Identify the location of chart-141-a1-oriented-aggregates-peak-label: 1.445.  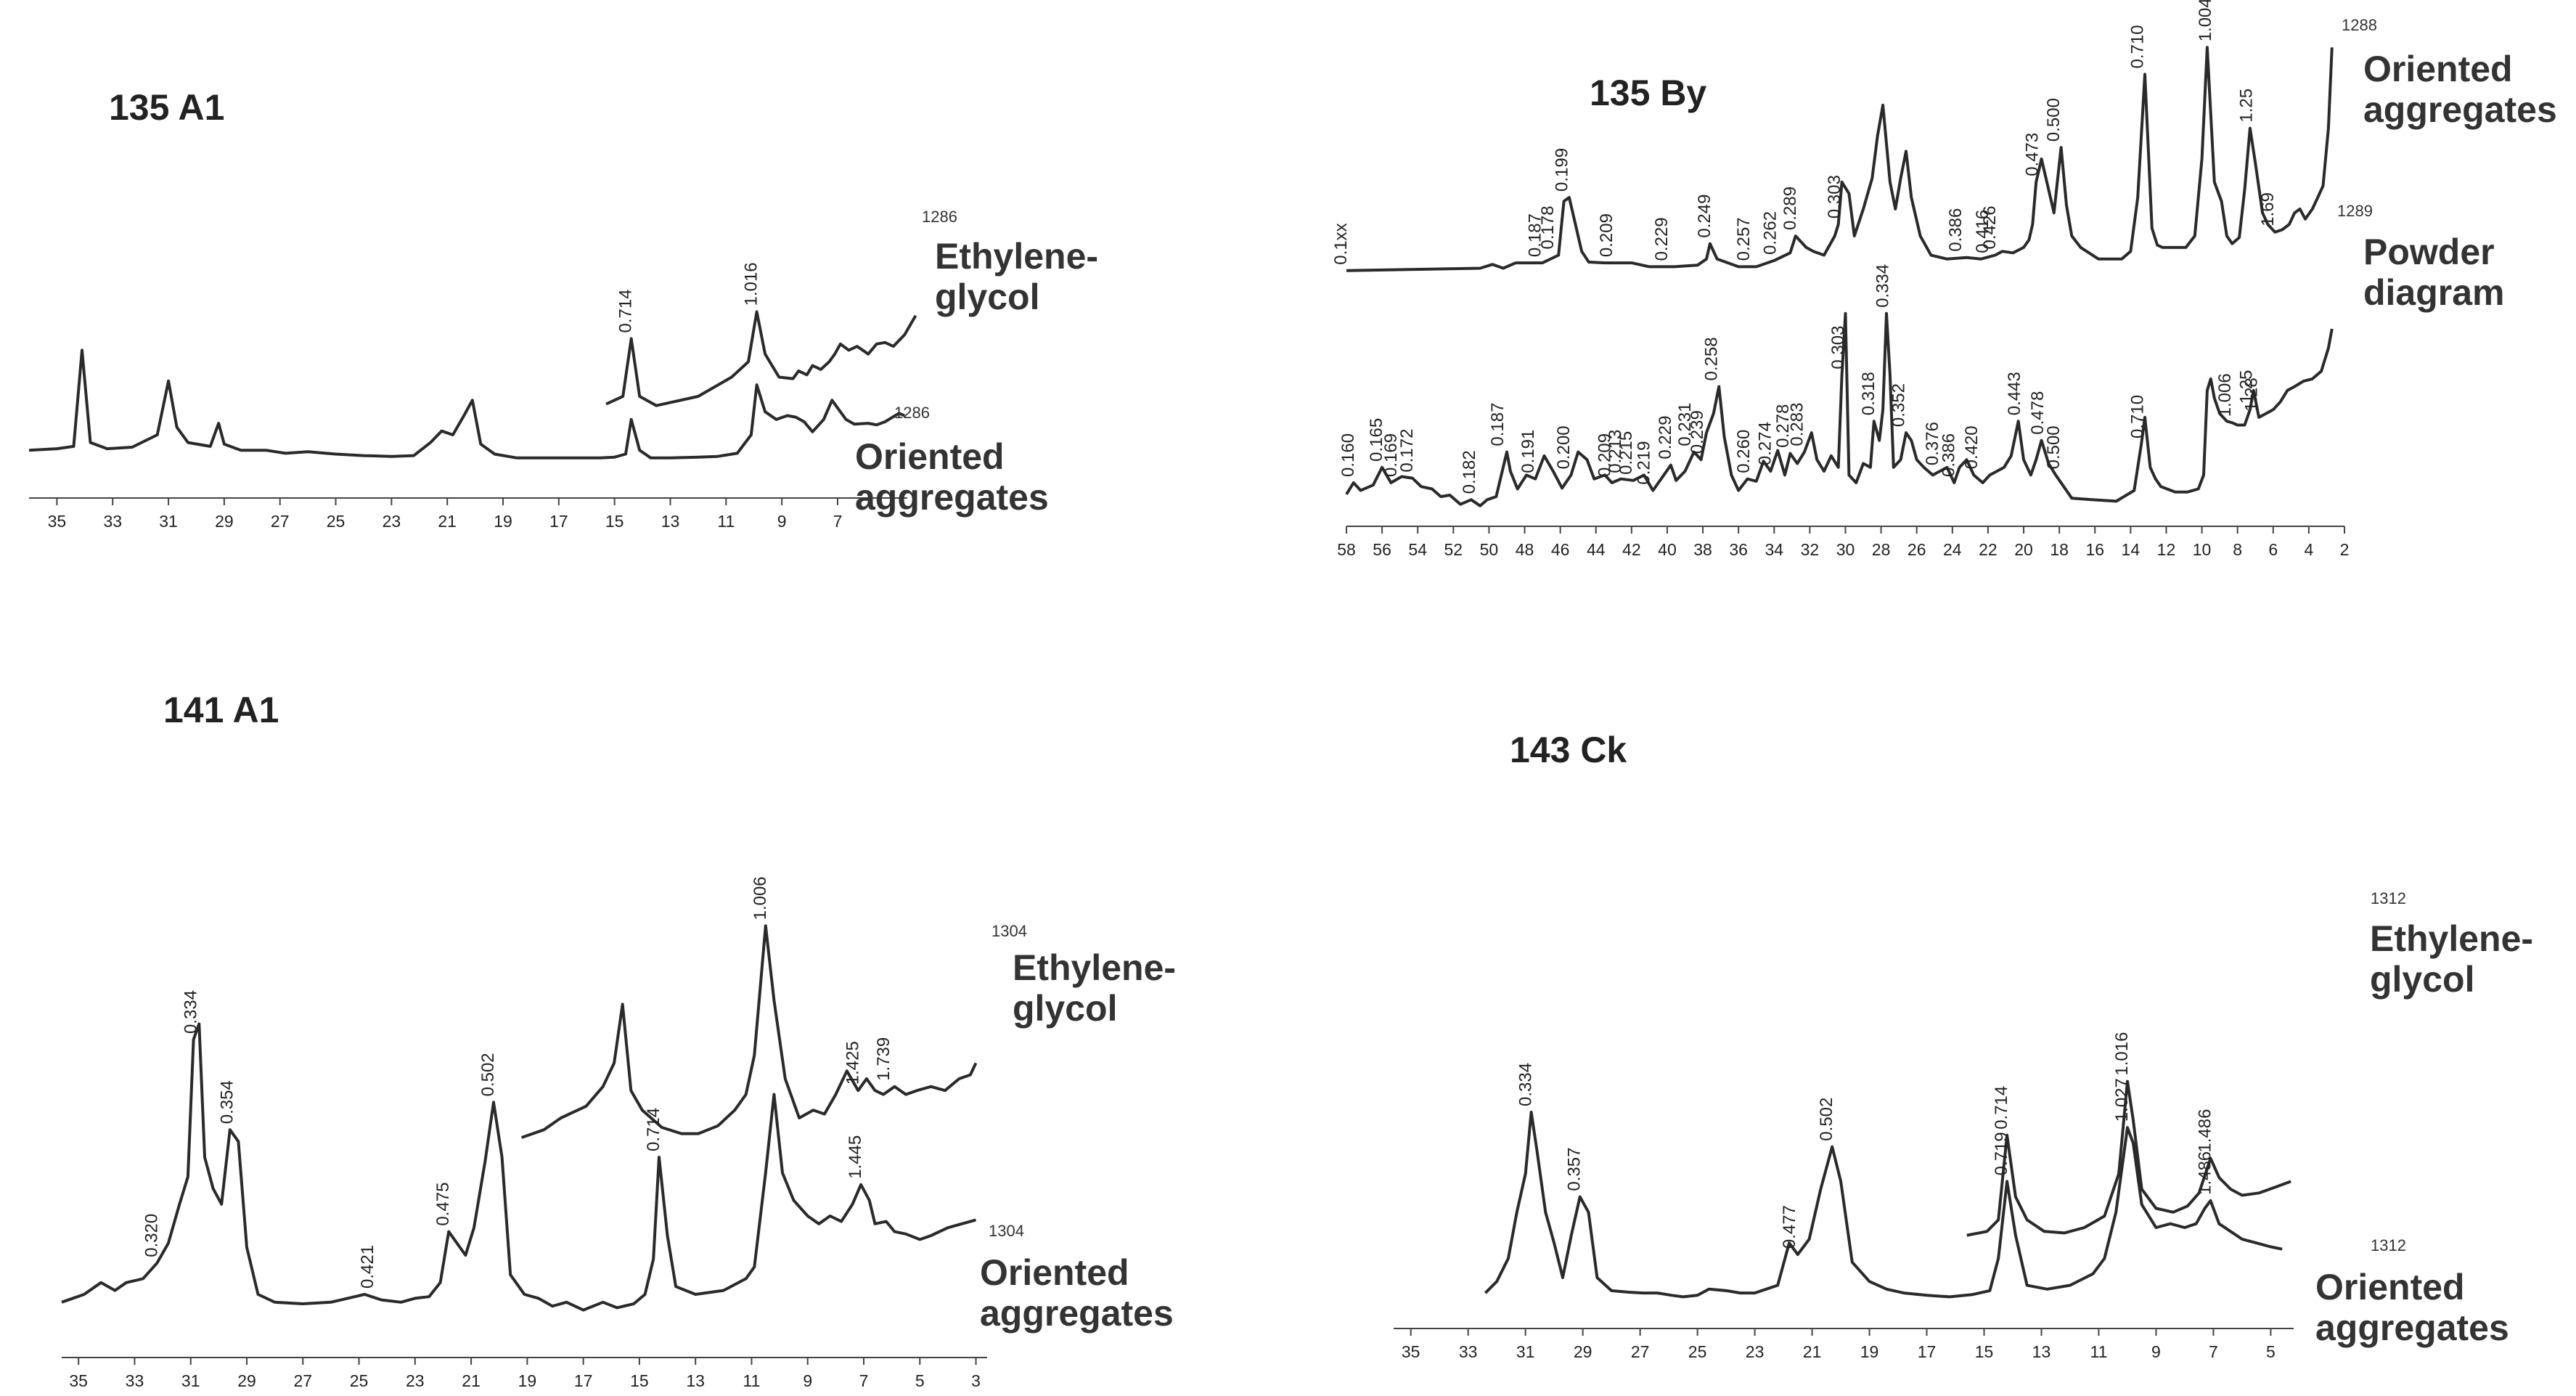
(856, 1157).